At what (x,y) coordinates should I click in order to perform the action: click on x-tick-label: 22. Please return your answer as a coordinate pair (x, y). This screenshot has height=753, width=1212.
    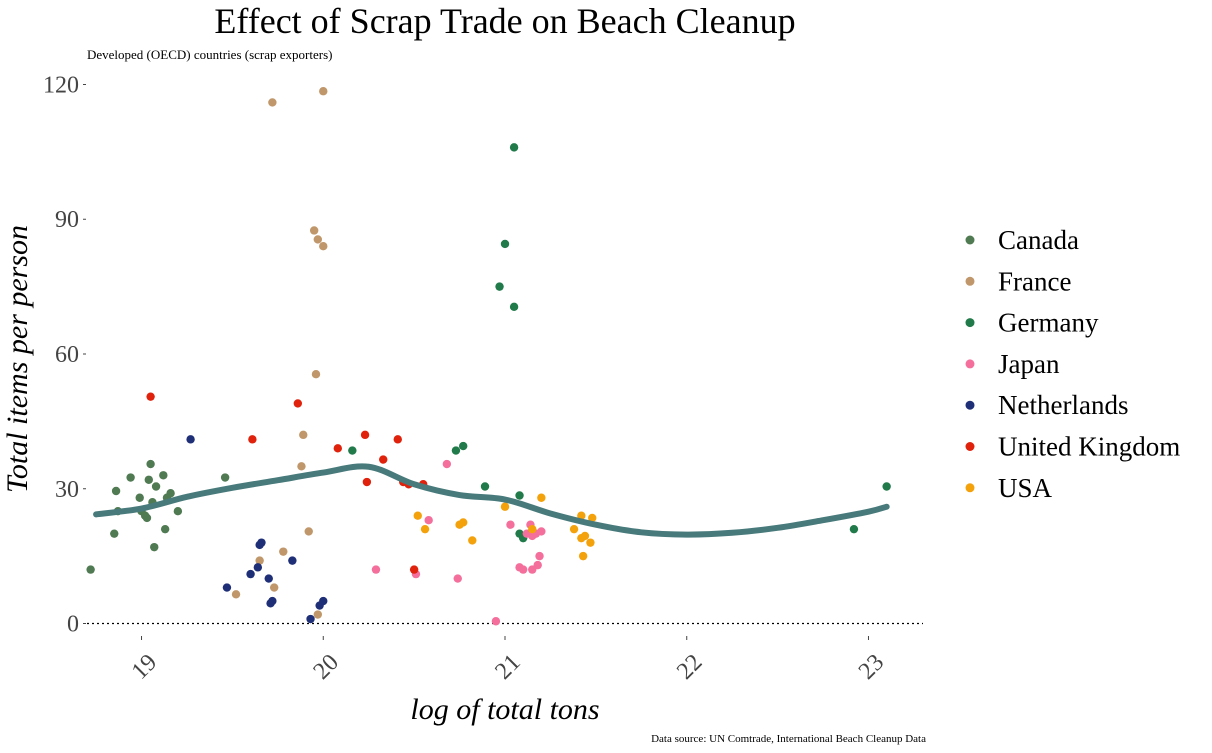
    Looking at the image, I should click on (689, 666).